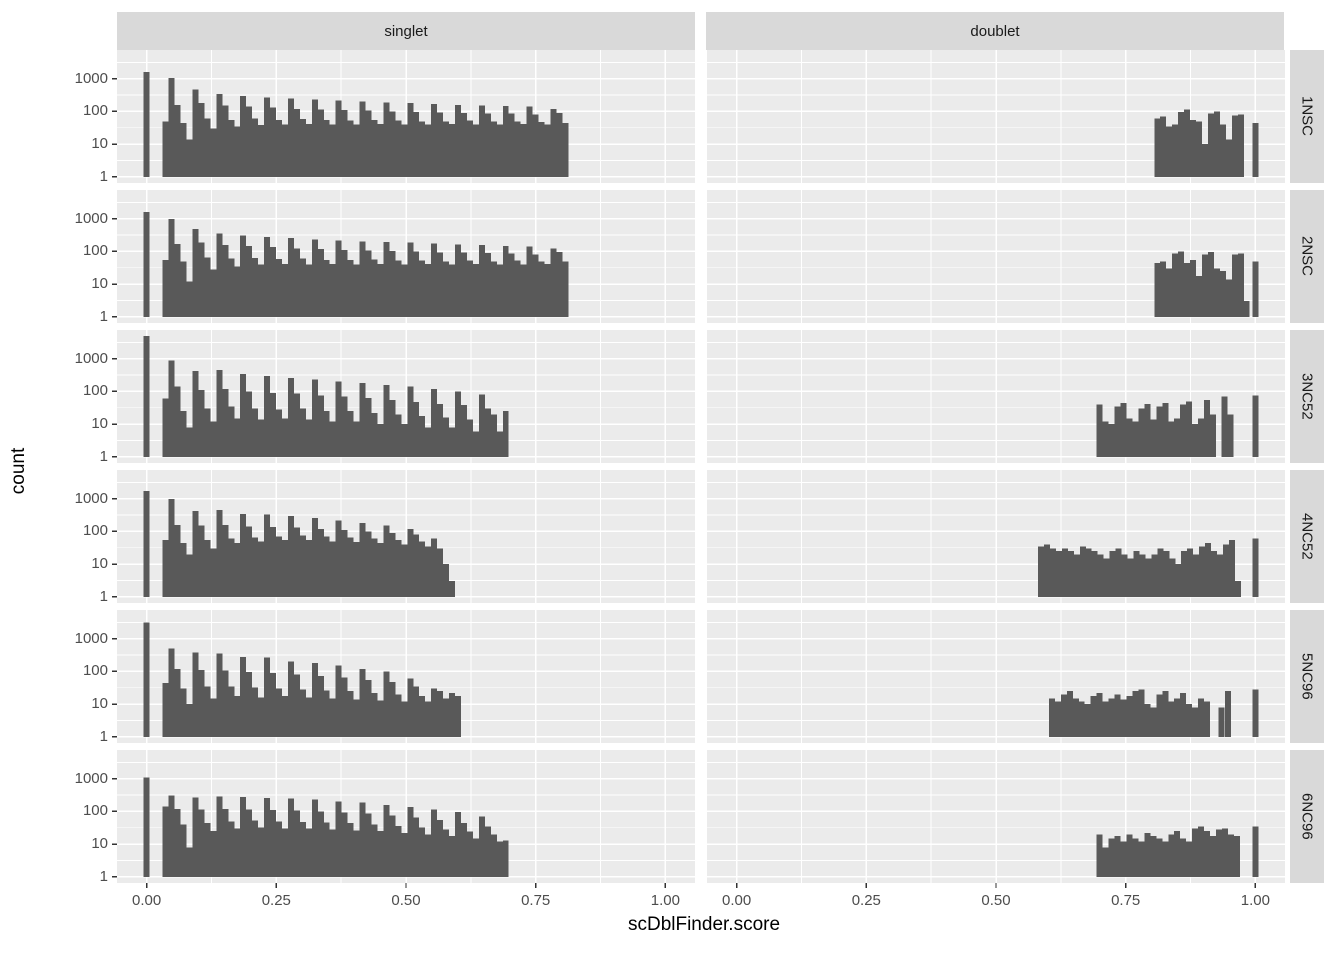  Describe the element at coordinates (276, 900) in the screenshot. I see `x-tick-label: 0.25` at that location.